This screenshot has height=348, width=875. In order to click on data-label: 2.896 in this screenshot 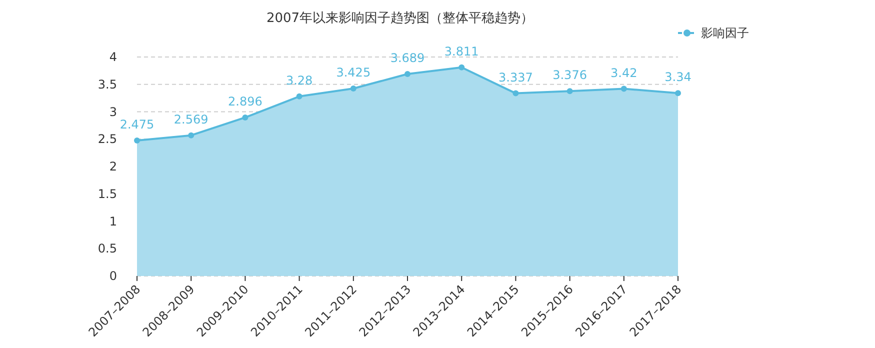, I will do `click(245, 101)`.